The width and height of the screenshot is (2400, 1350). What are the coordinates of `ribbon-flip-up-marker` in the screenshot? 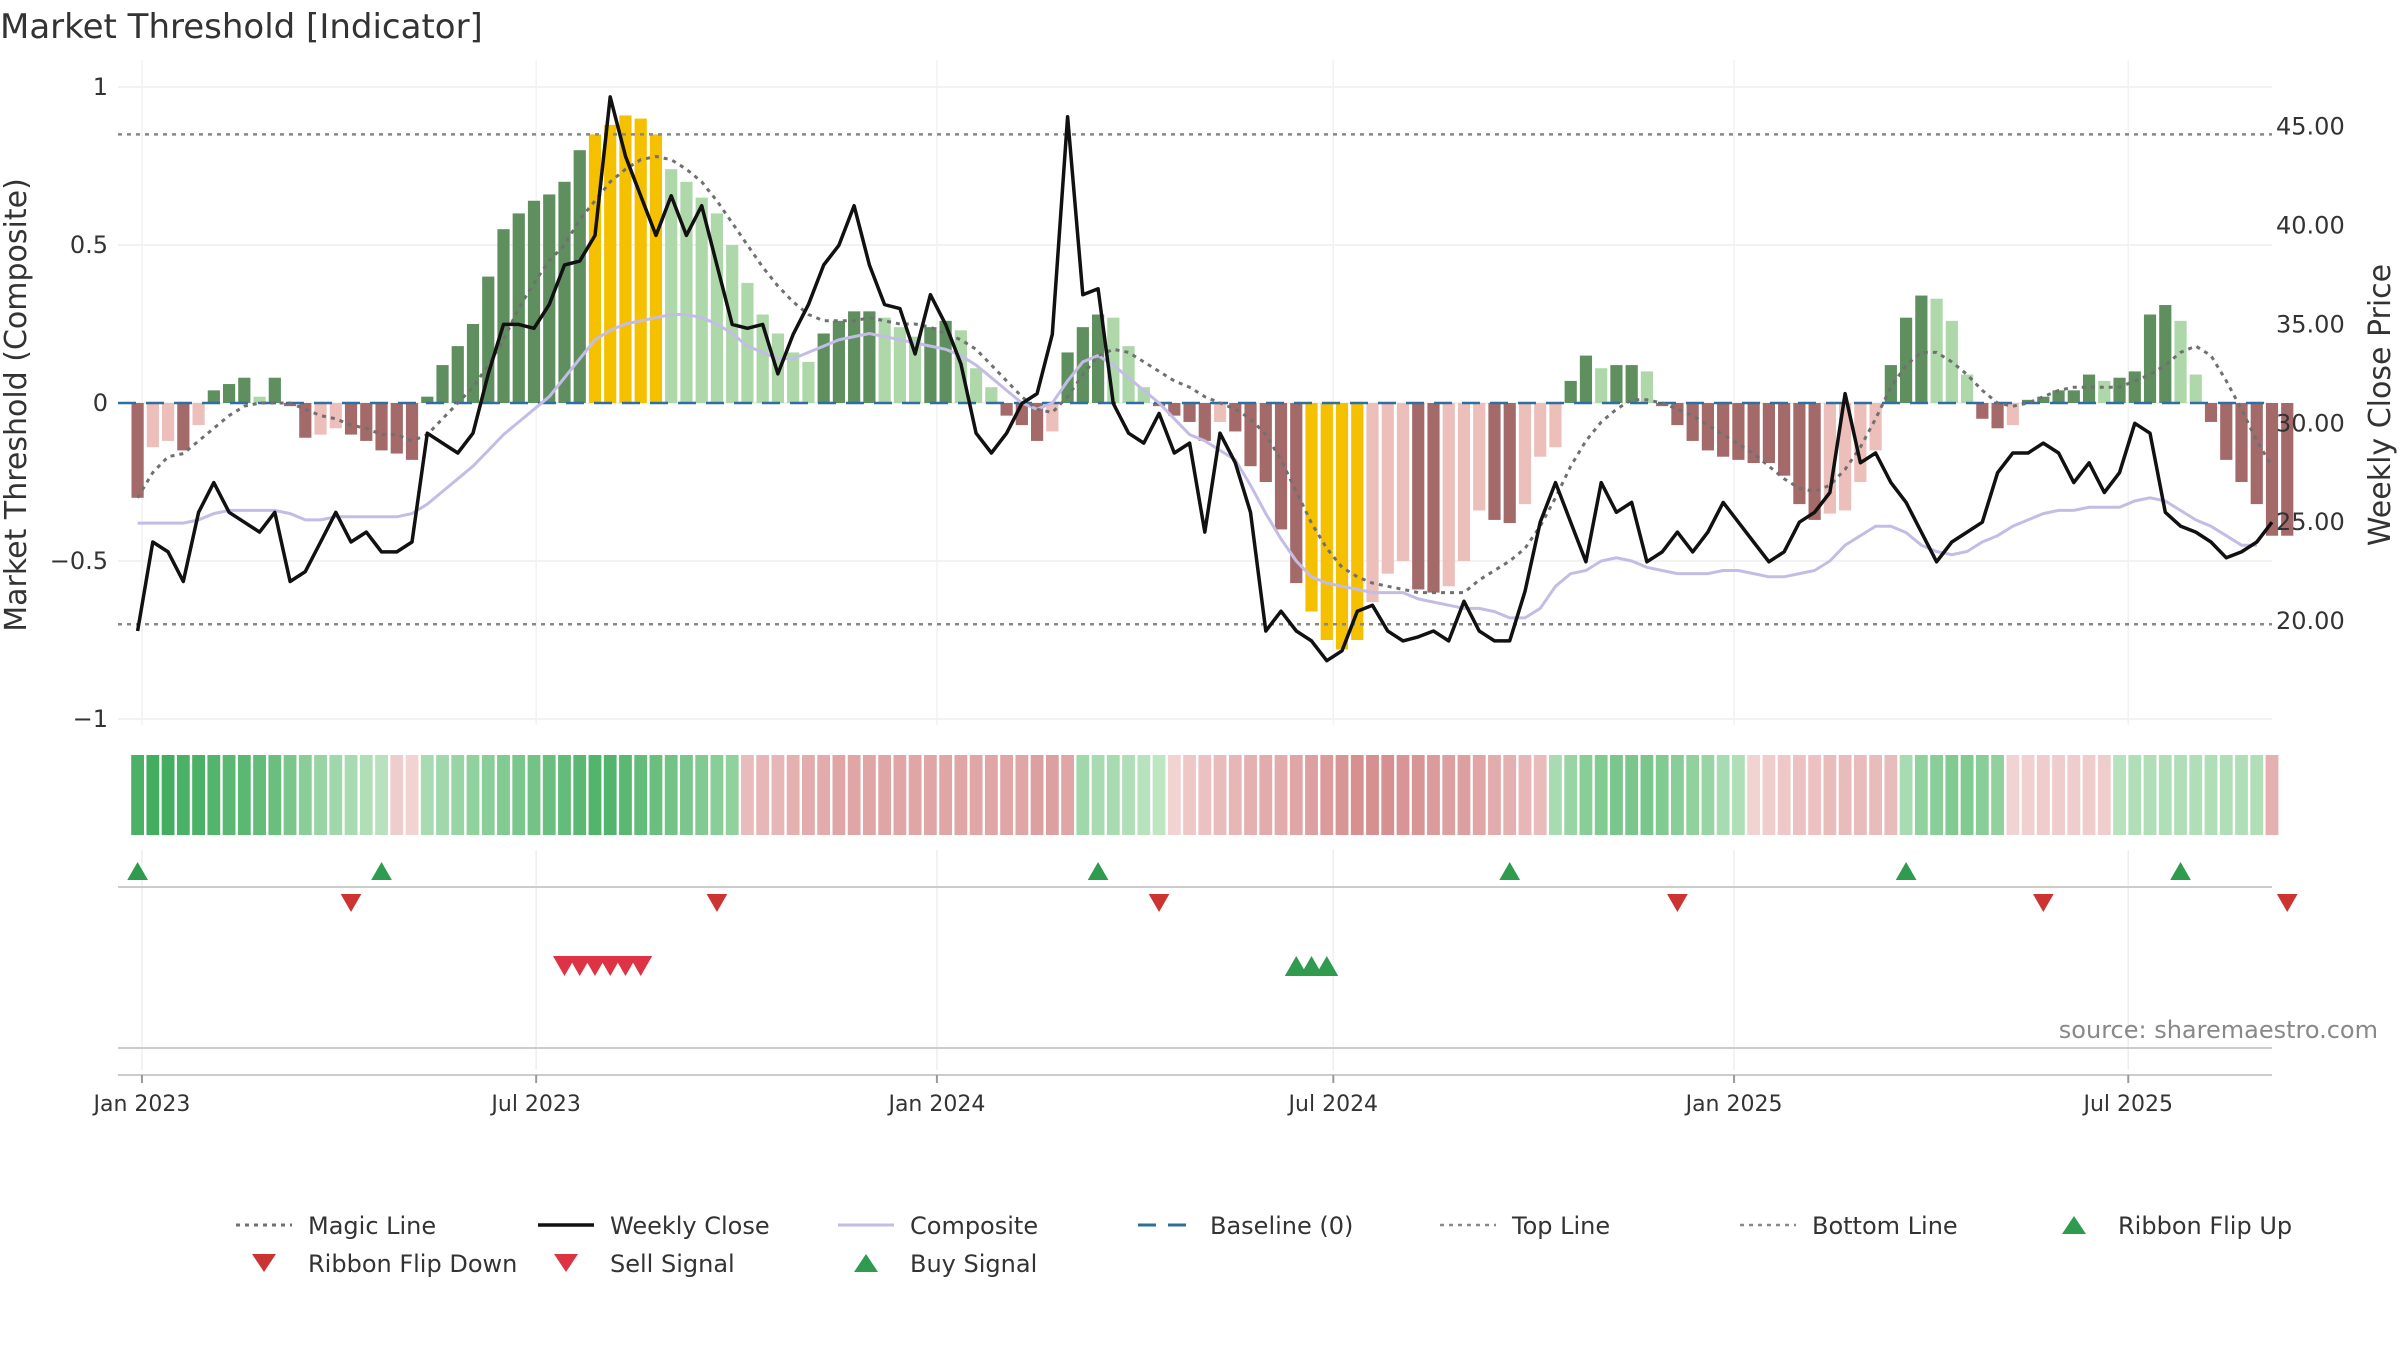 It's located at (137, 871).